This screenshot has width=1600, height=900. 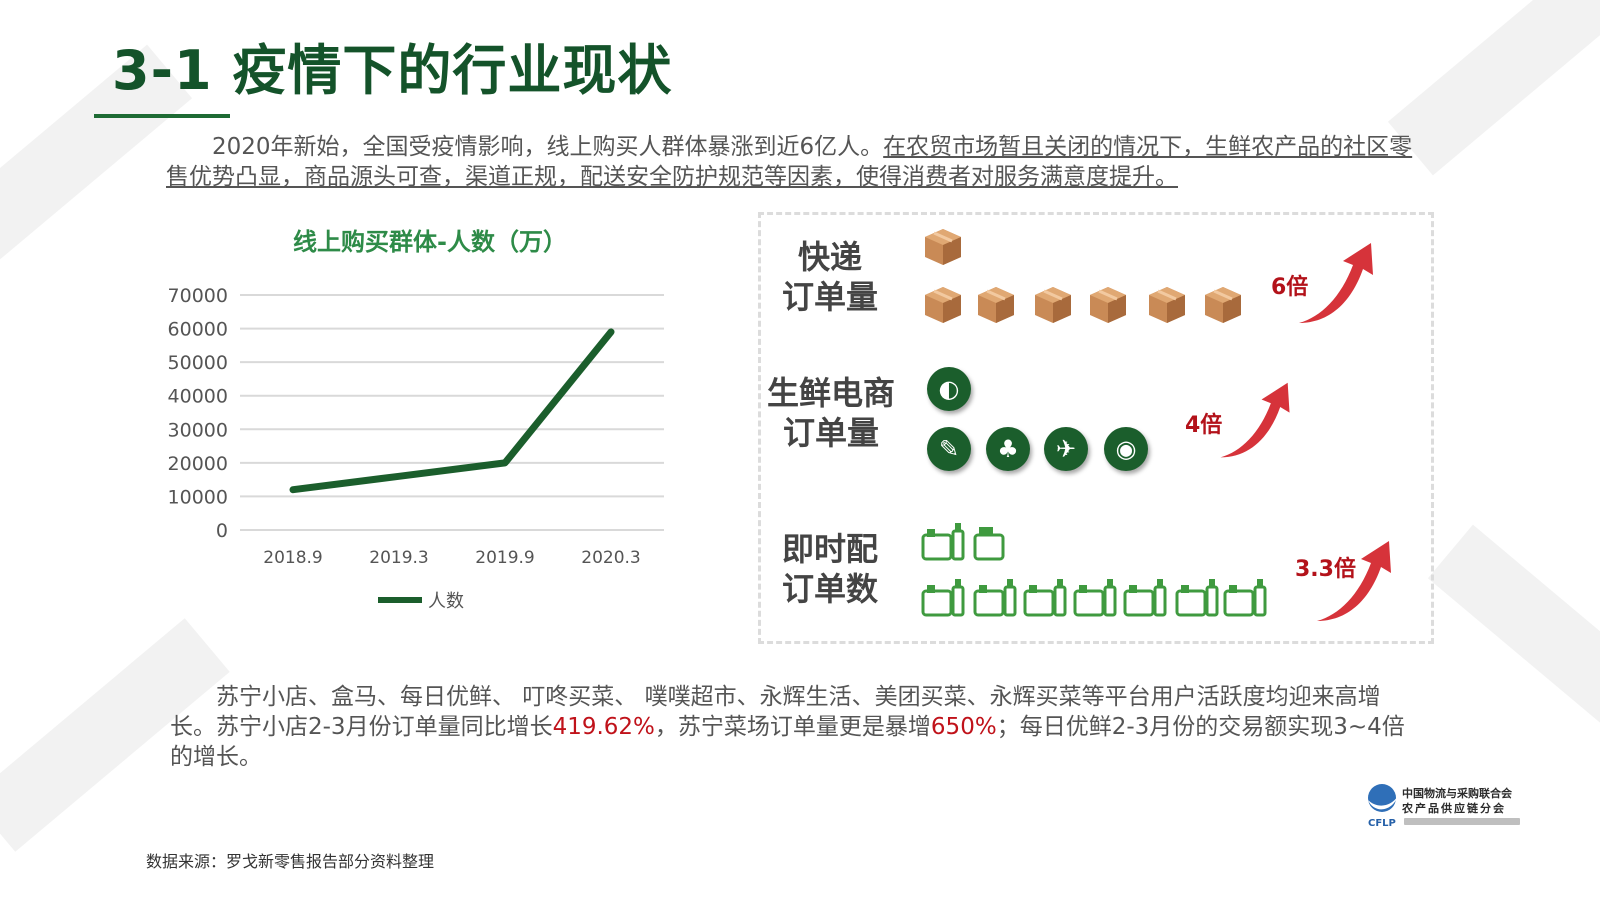 What do you see at coordinates (787, 742) in the screenshot?
I see `bottom-text-part3: ；每日优鲜2-3月份的交易额实现3~4倍的增长。` at bounding box center [787, 742].